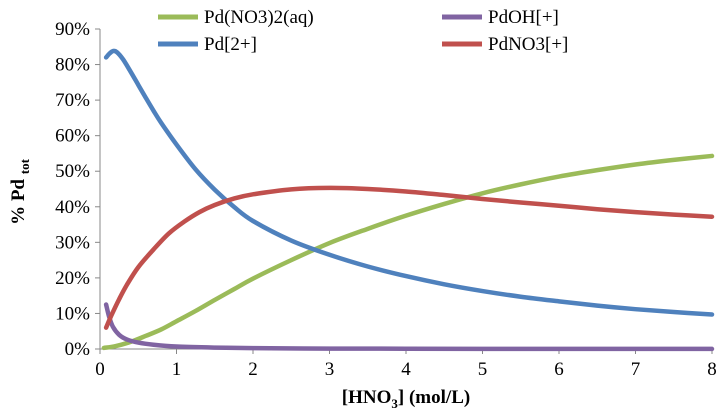  What do you see at coordinates (253, 369) in the screenshot?
I see `x-tick-label: 2` at bounding box center [253, 369].